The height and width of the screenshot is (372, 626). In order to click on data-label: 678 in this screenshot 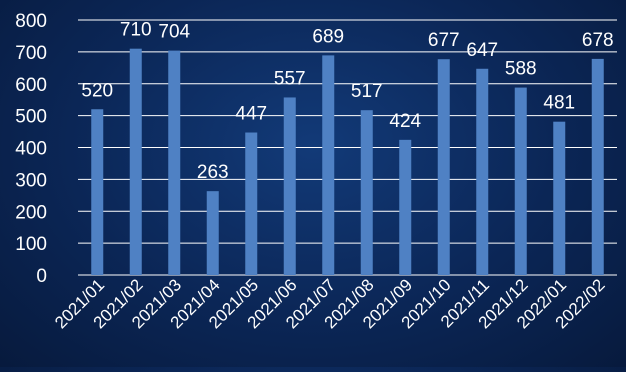, I will do `click(598, 40)`.